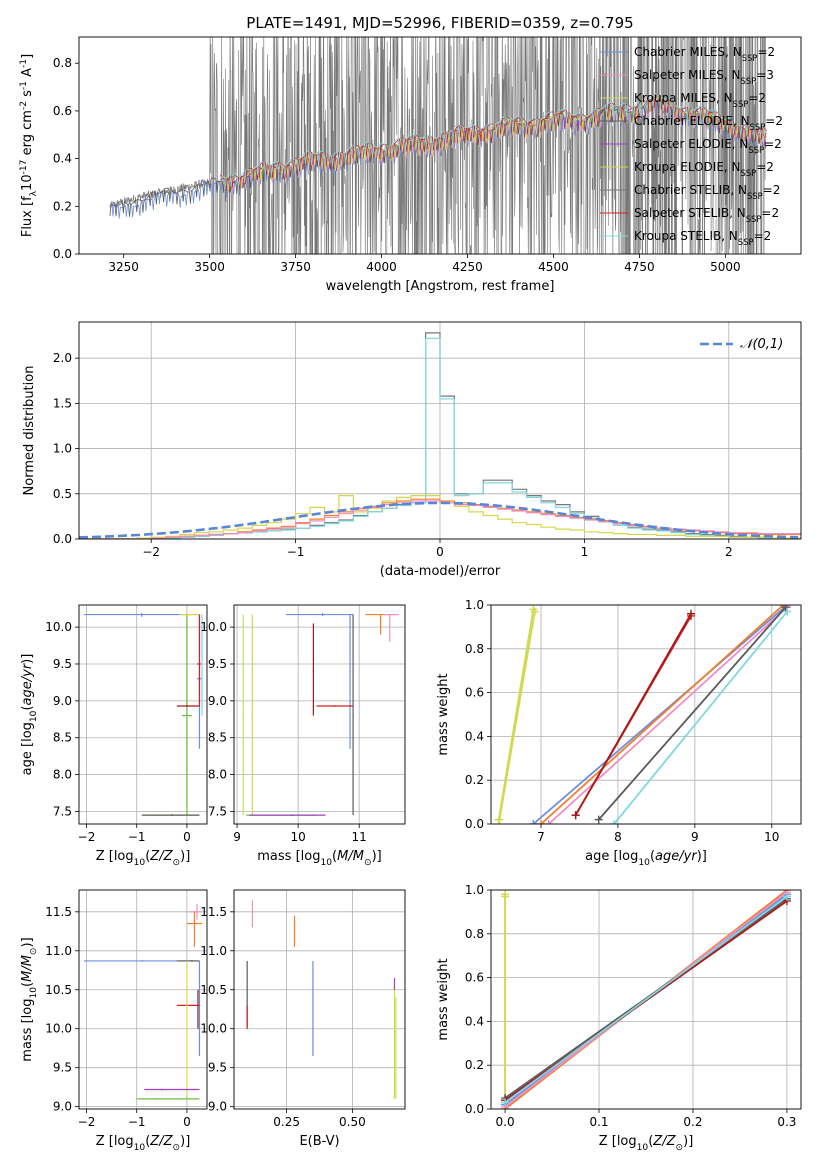  Describe the element at coordinates (62, 206) in the screenshot. I see `y-tick-label: 0.2` at that location.